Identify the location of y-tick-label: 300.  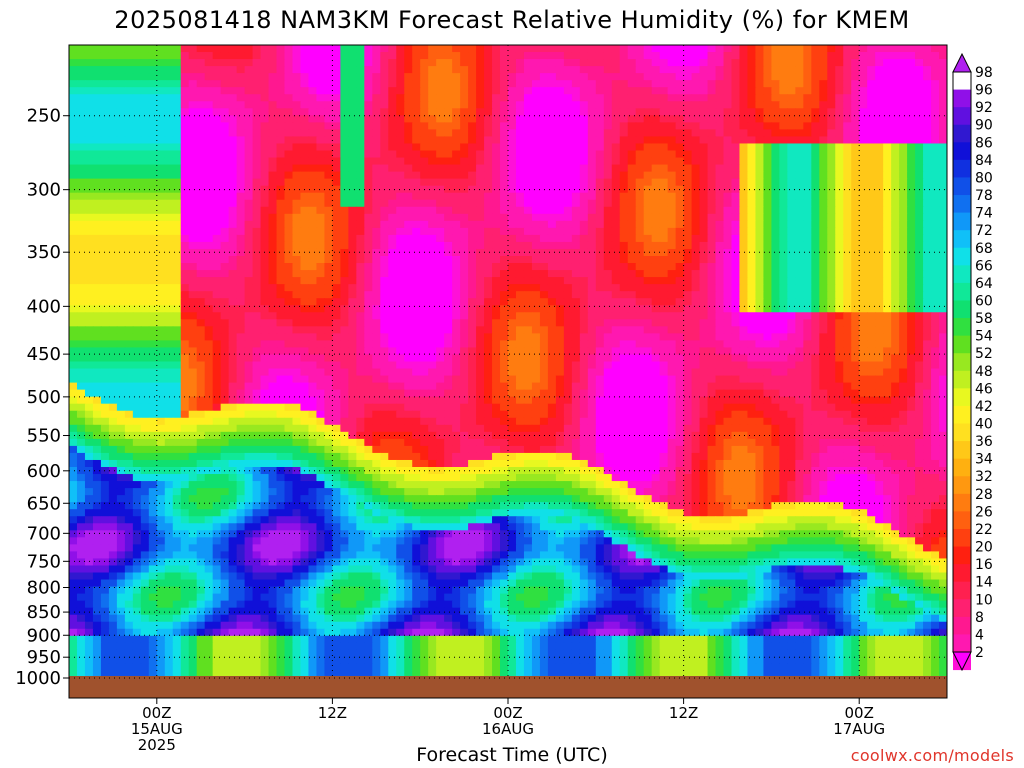
(44, 190).